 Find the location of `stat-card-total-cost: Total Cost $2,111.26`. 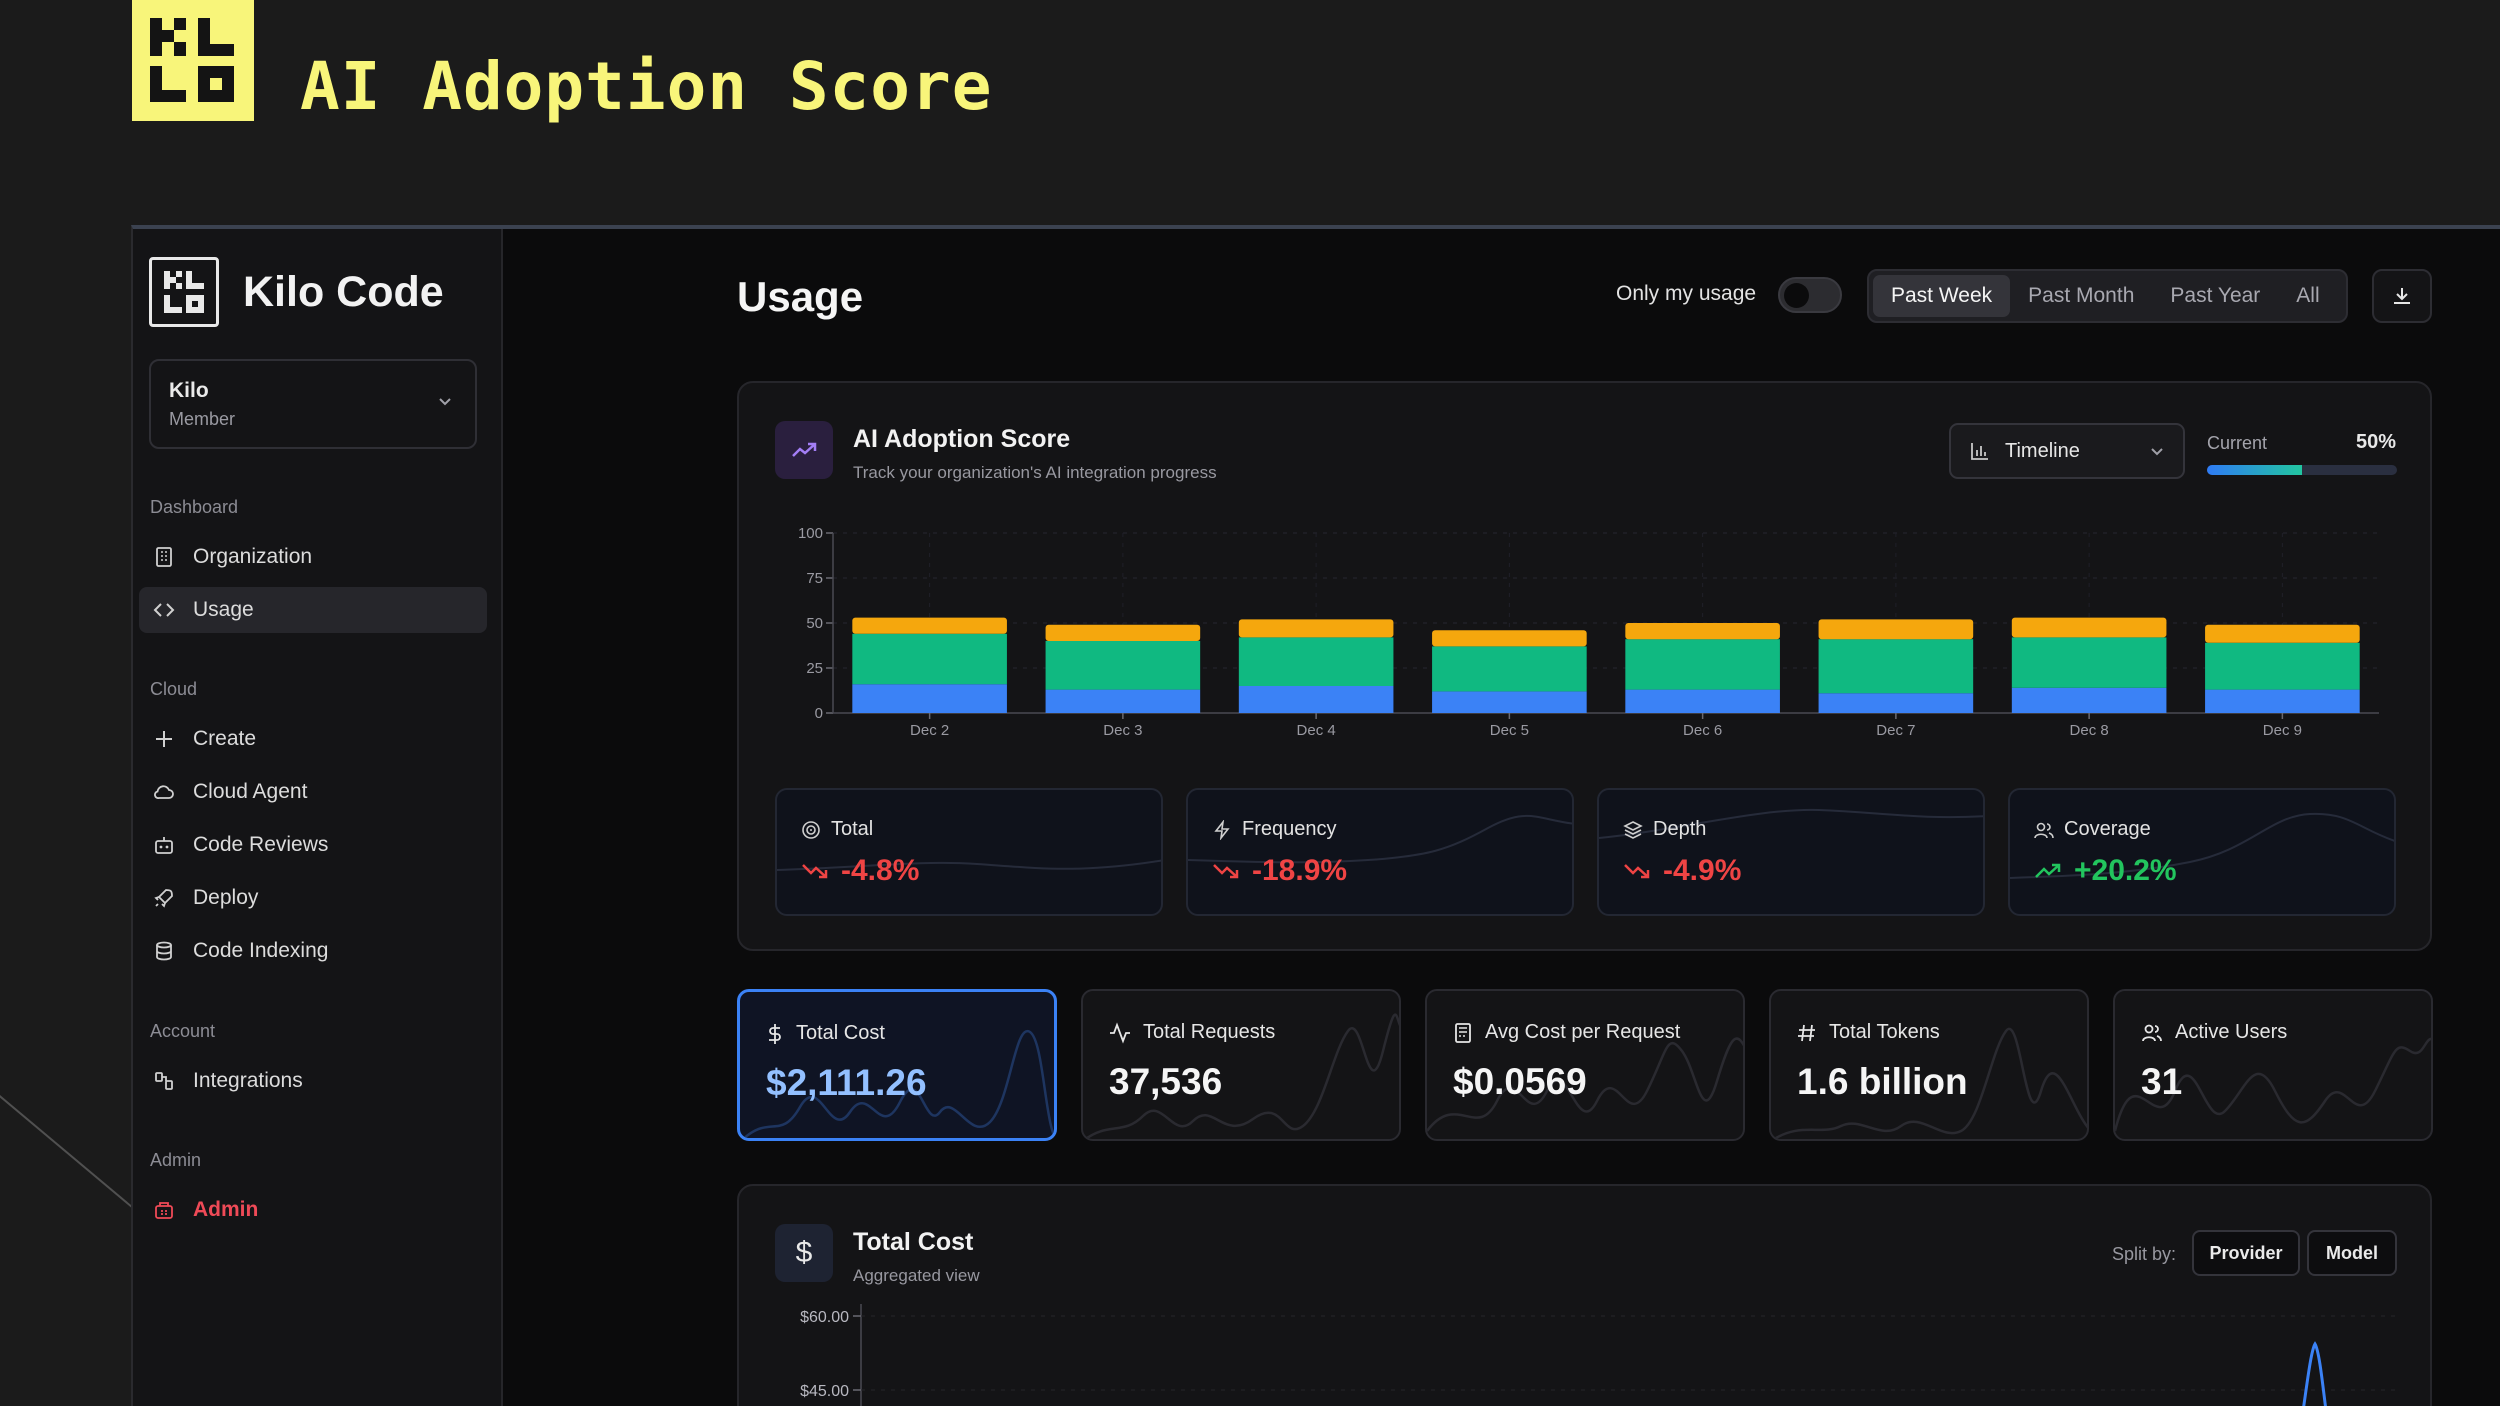

stat-card-total-cost: Total Cost $2,111.26 is located at coordinates (897, 1065).